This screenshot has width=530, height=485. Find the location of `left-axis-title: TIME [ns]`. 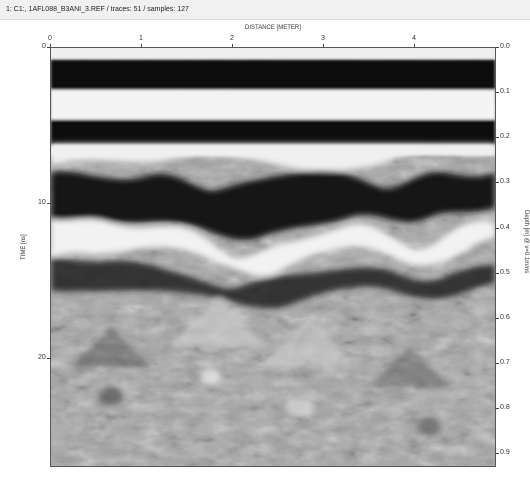

left-axis-title: TIME [ns] is located at coordinates (24, 247).